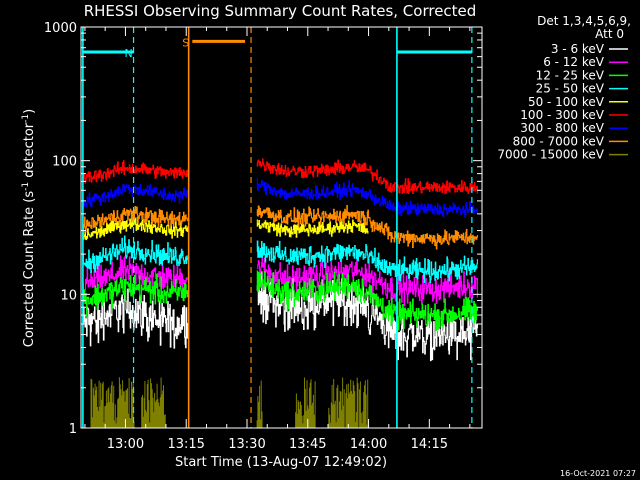 This screenshot has width=640, height=480. What do you see at coordinates (307, 444) in the screenshot?
I see `x-tick-label: 13:45` at bounding box center [307, 444].